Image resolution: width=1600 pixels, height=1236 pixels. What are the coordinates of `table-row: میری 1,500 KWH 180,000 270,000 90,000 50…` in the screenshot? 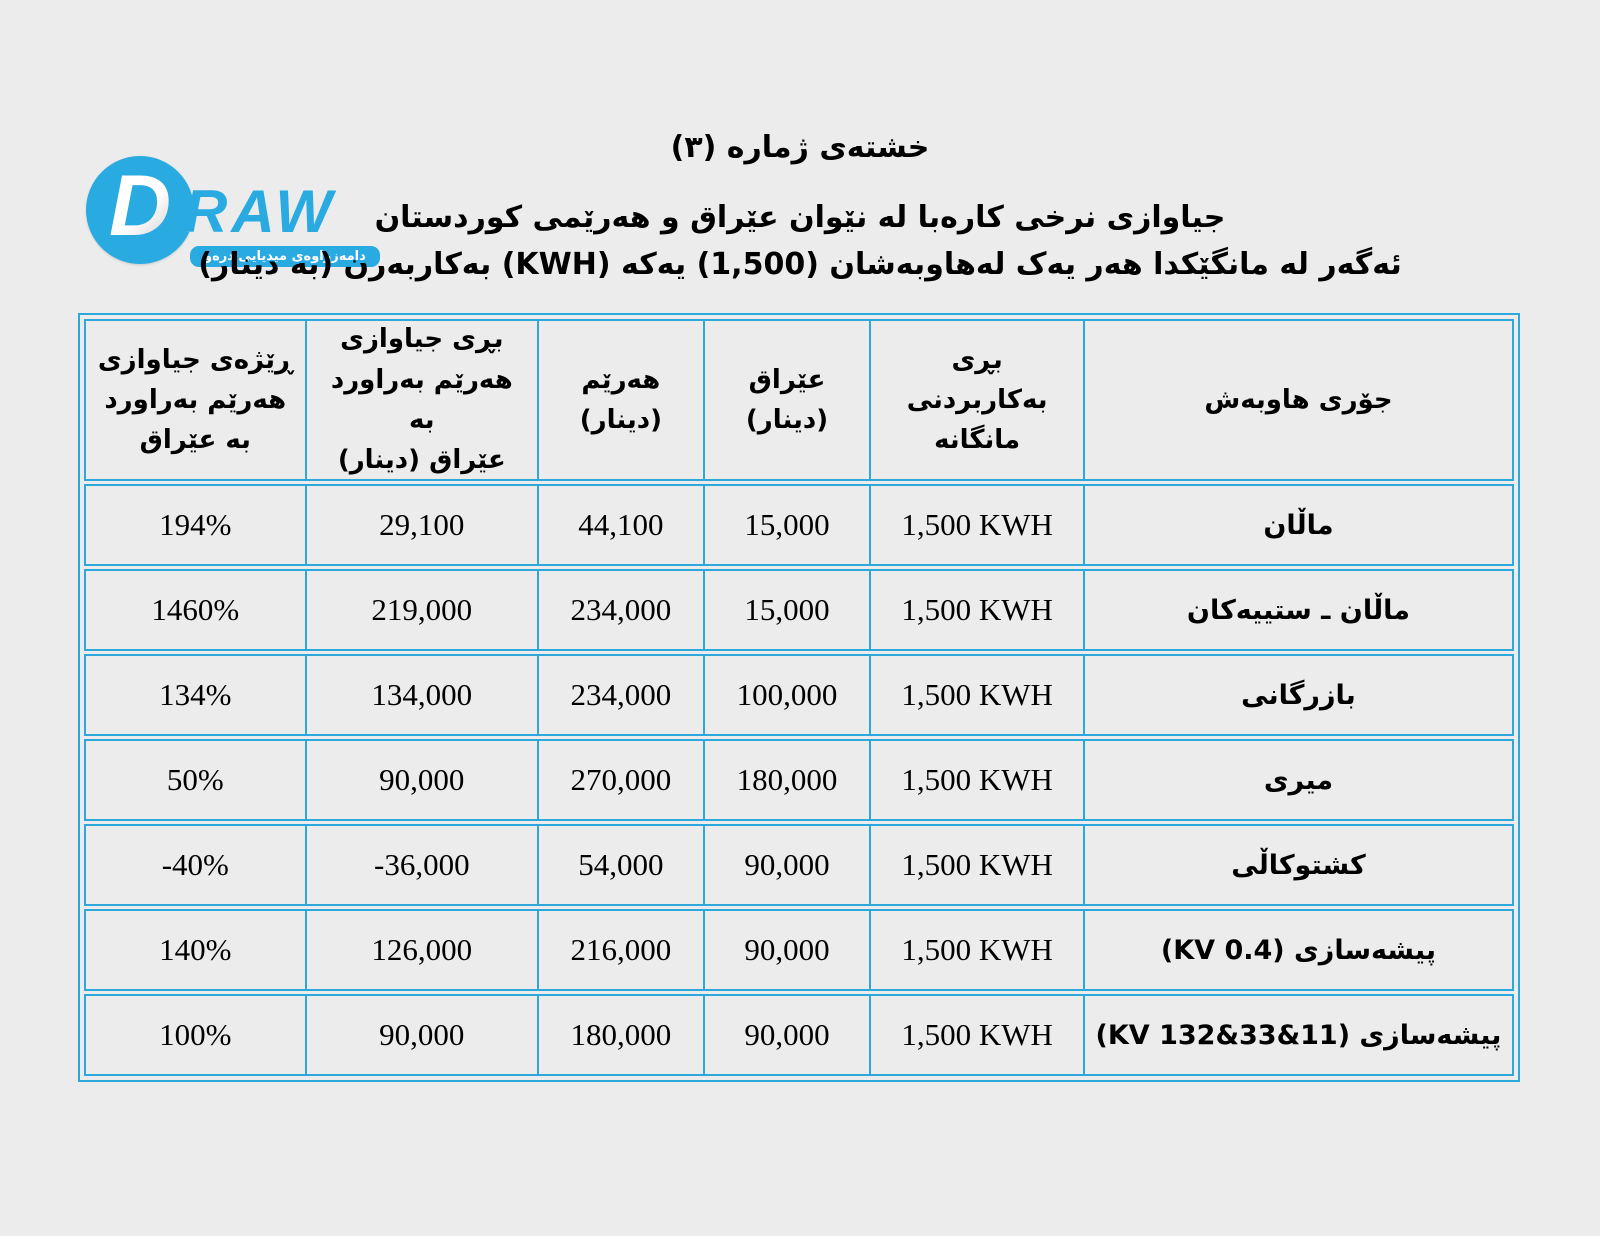 It's located at (799, 780).